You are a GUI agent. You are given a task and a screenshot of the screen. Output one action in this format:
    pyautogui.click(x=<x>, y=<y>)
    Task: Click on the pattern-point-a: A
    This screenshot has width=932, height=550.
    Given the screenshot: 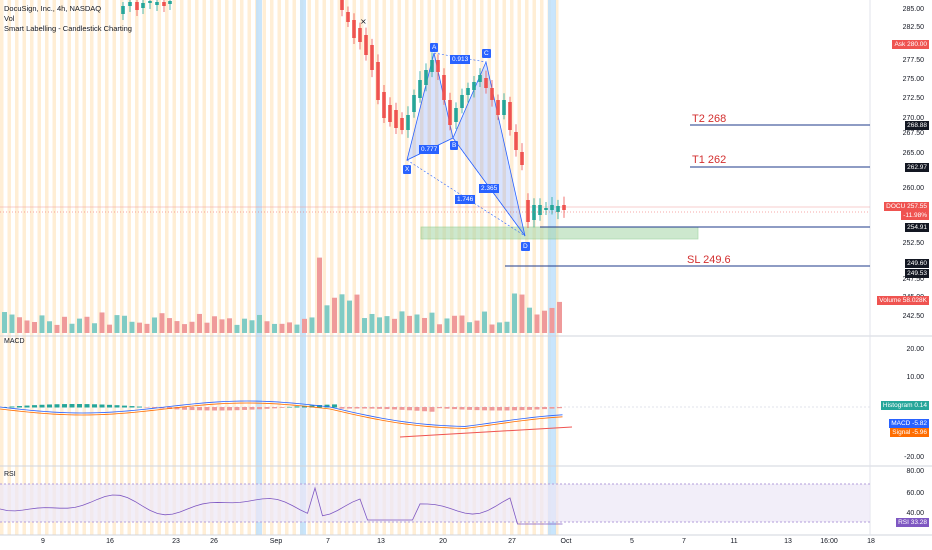 What is the action you would take?
    pyautogui.click(x=434, y=47)
    